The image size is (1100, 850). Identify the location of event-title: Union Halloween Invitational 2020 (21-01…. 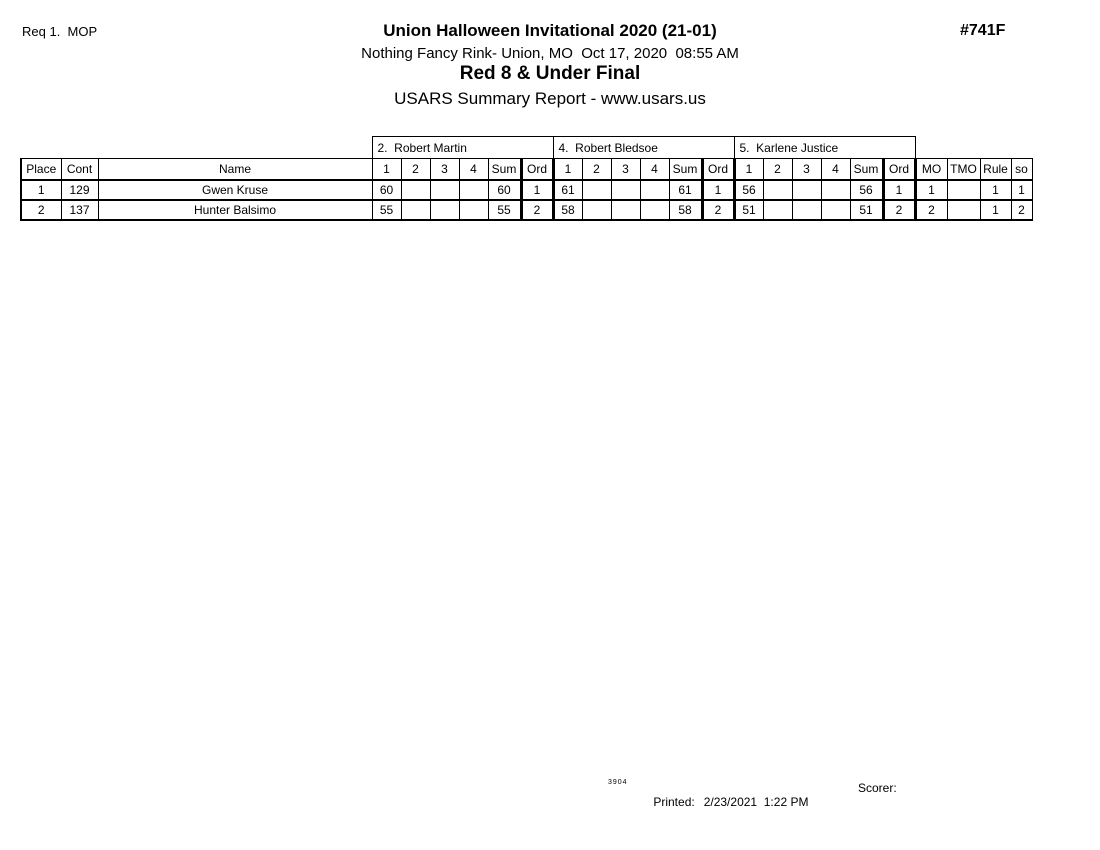
(550, 30).